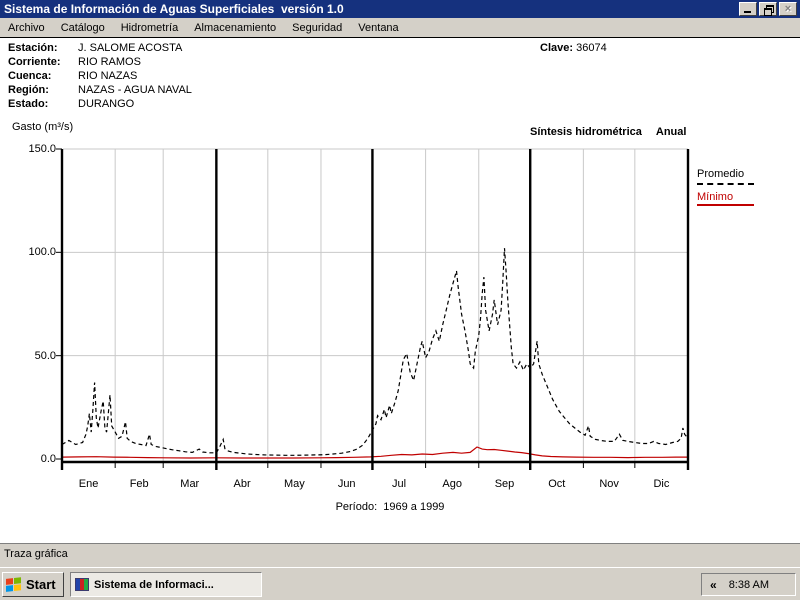 This screenshot has height=600, width=800. I want to click on y-tick-label: 0.0, so click(48, 459).